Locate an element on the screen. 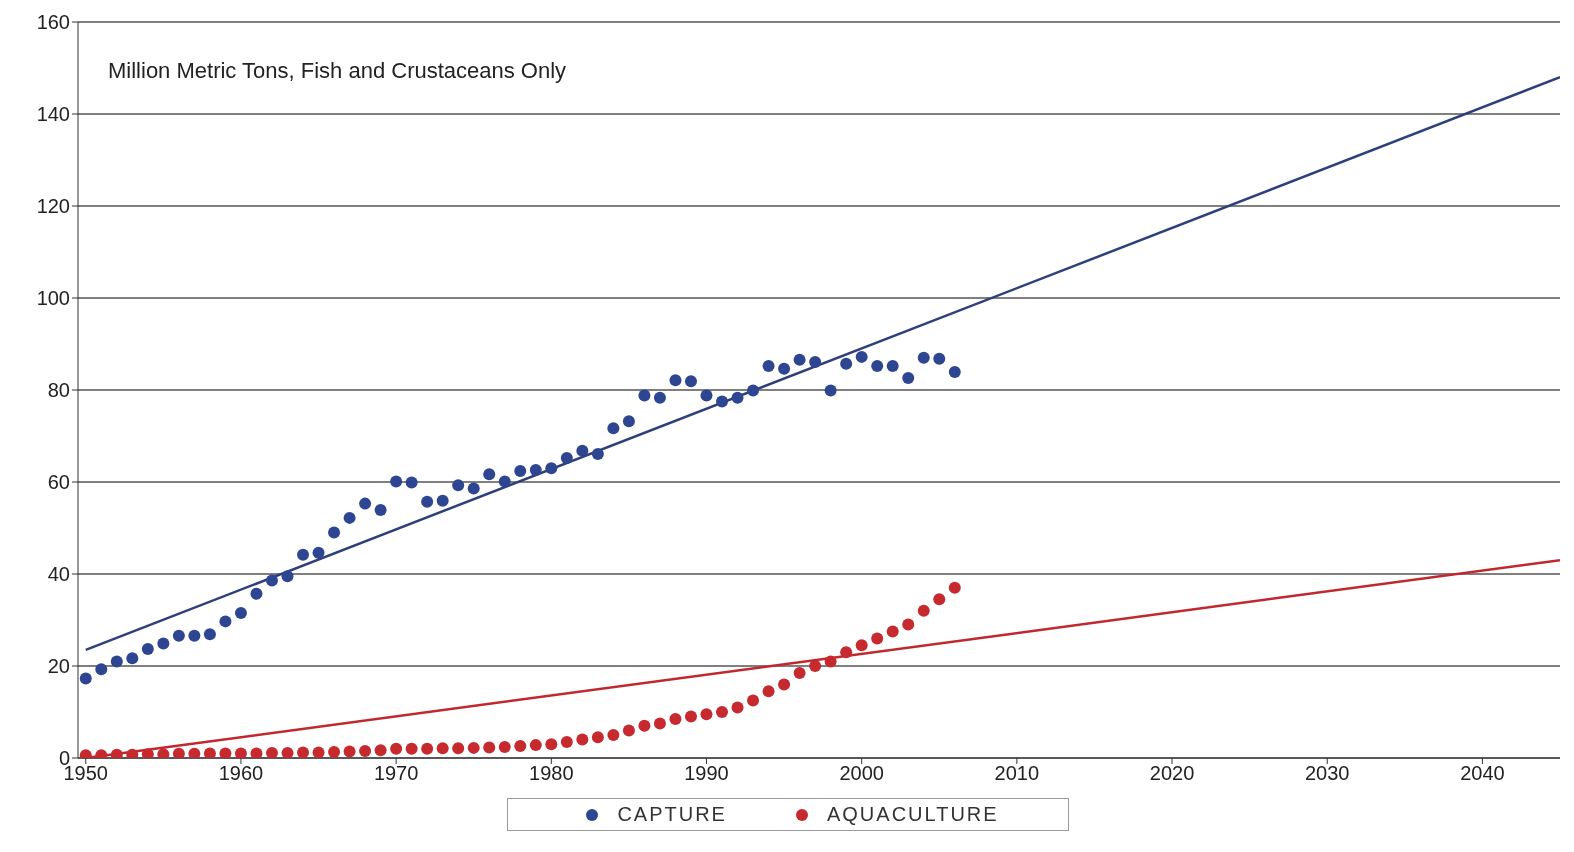  x-tick-label: 2020 is located at coordinates (1172, 773).